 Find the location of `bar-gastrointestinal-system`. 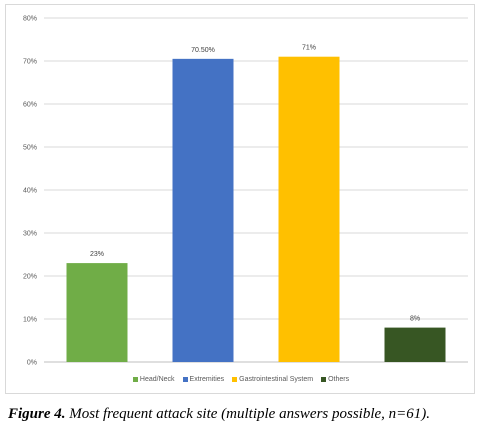

bar-gastrointestinal-system is located at coordinates (309, 209).